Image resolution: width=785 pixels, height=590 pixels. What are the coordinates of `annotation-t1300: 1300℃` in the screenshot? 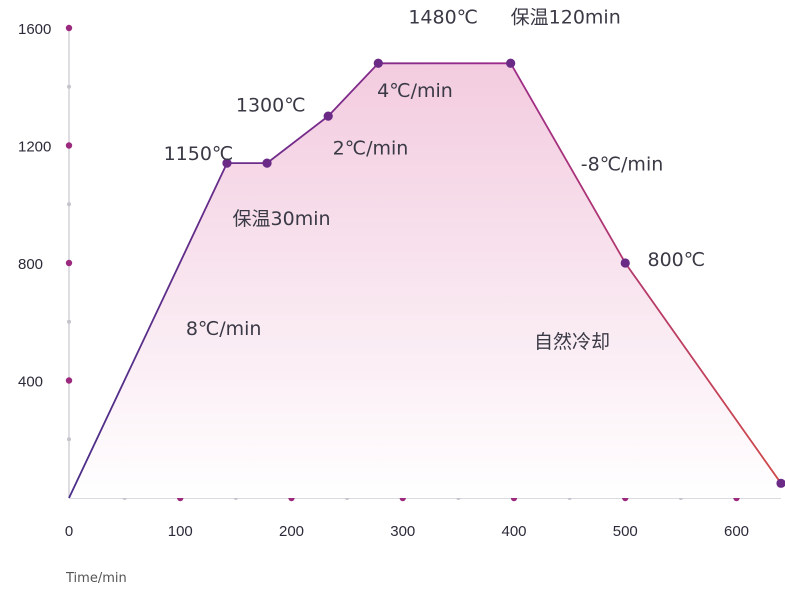 It's located at (271, 106).